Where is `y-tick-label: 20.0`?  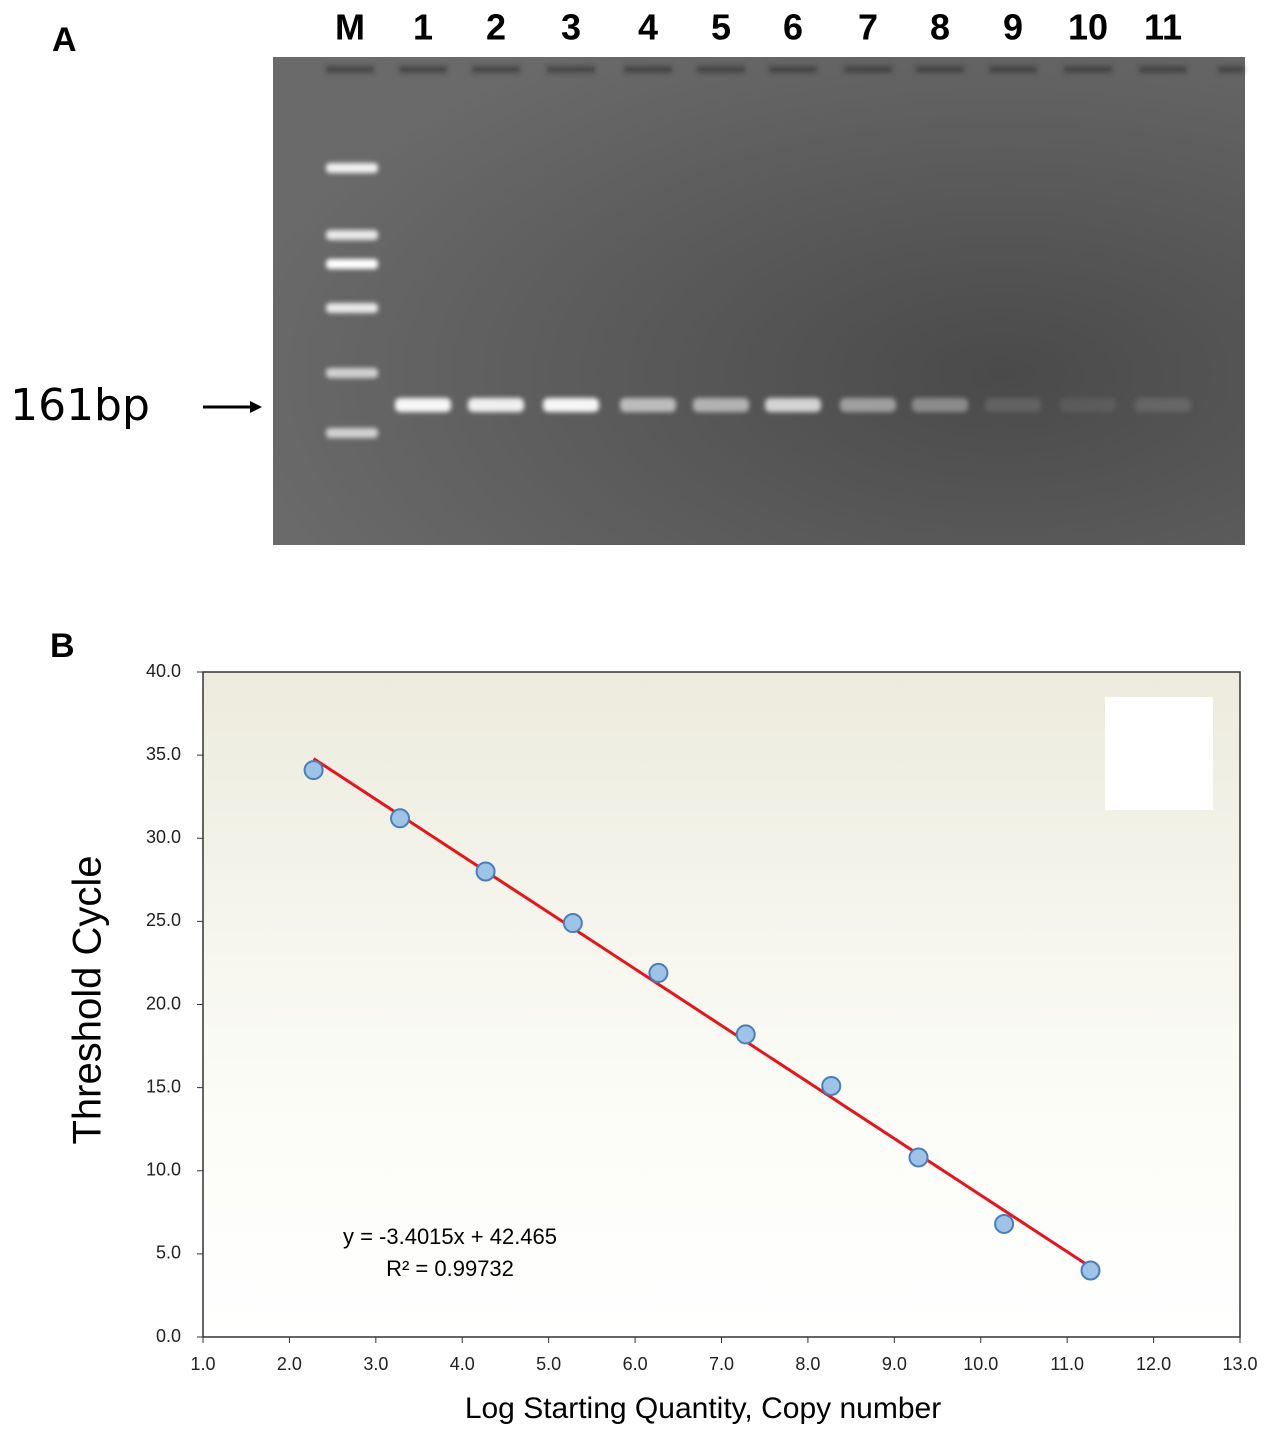
y-tick-label: 20.0 is located at coordinates (163, 1003).